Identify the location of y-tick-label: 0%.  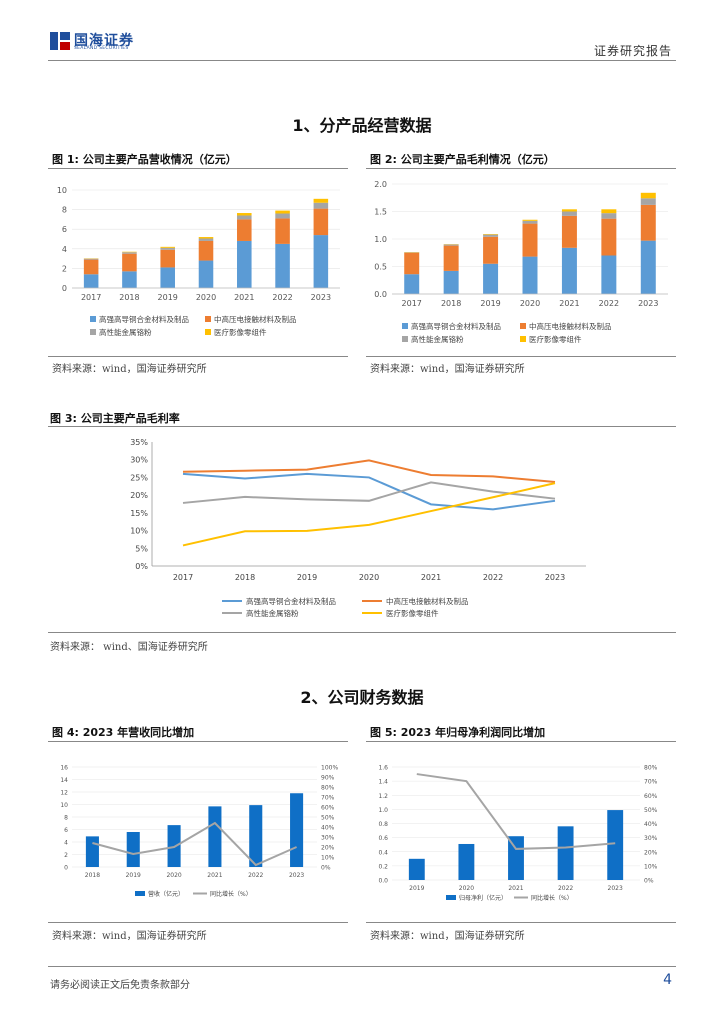
(141, 566).